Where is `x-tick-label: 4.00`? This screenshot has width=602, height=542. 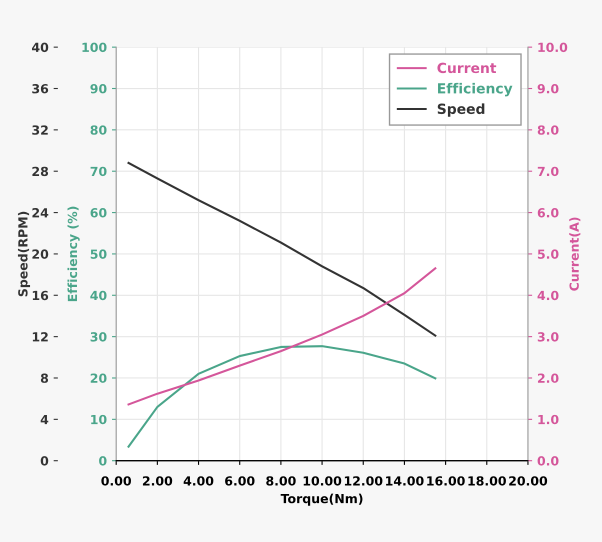 x-tick-label: 4.00 is located at coordinates (199, 481).